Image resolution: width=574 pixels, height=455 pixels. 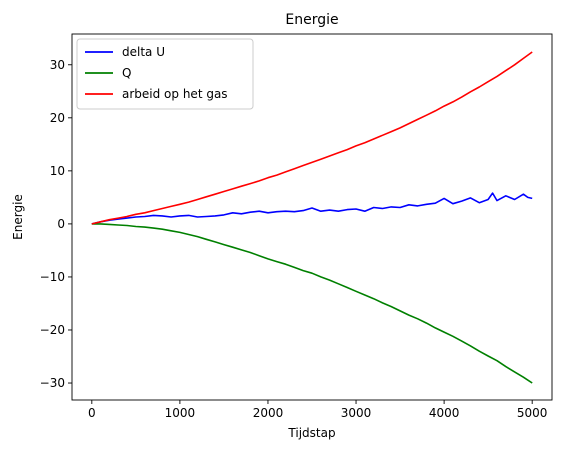 I want to click on y-tick-label: −30, so click(x=52, y=383).